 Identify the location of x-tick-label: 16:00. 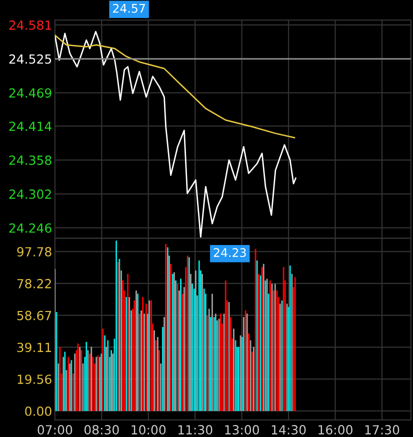
(335, 429).